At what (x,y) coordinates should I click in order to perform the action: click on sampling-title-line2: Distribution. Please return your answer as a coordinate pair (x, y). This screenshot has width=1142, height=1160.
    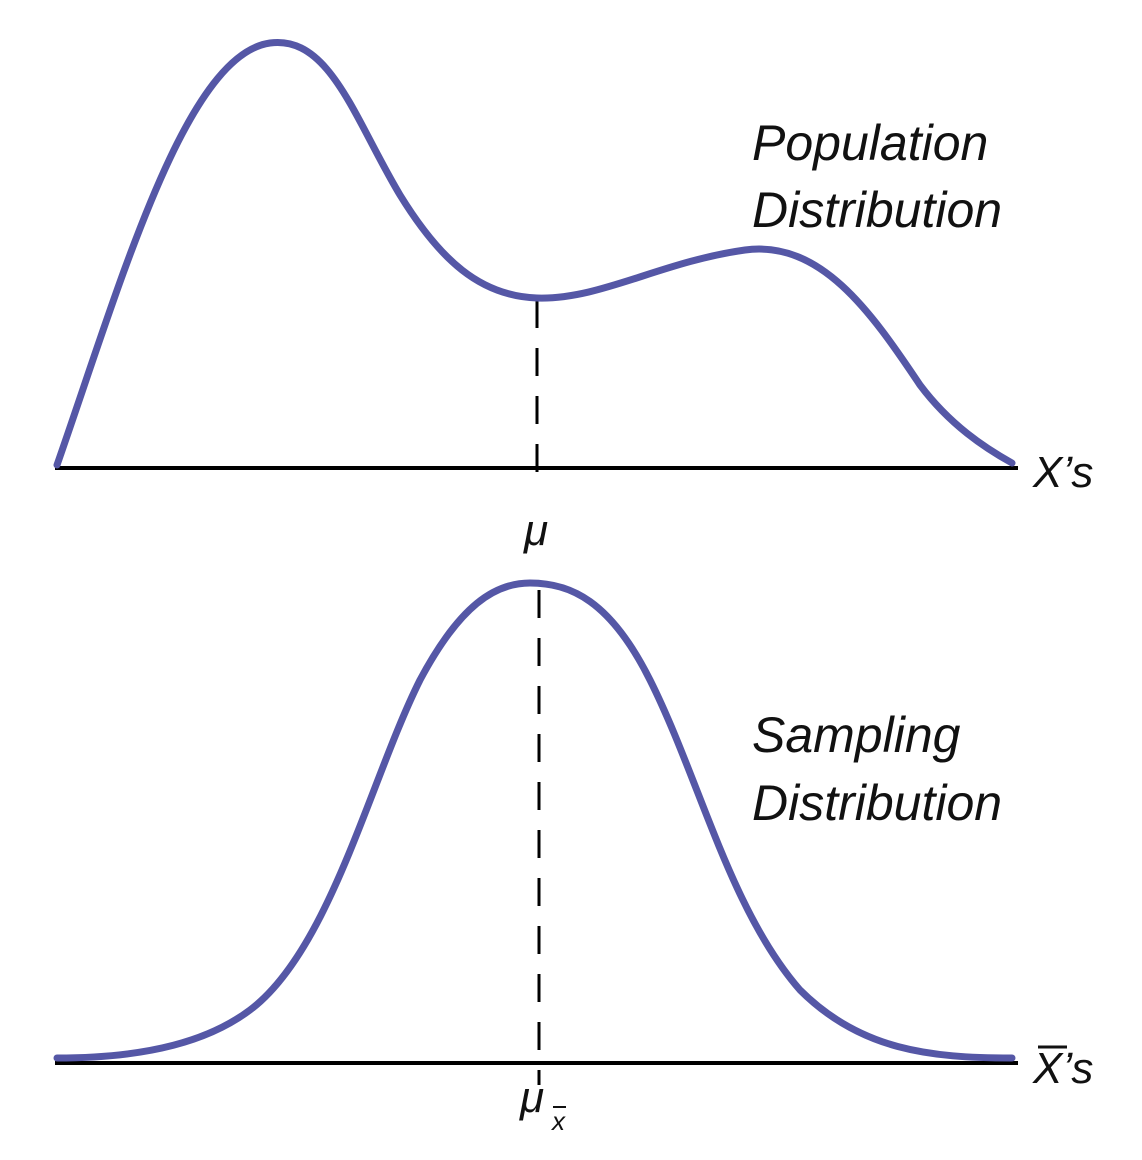
    Looking at the image, I should click on (877, 803).